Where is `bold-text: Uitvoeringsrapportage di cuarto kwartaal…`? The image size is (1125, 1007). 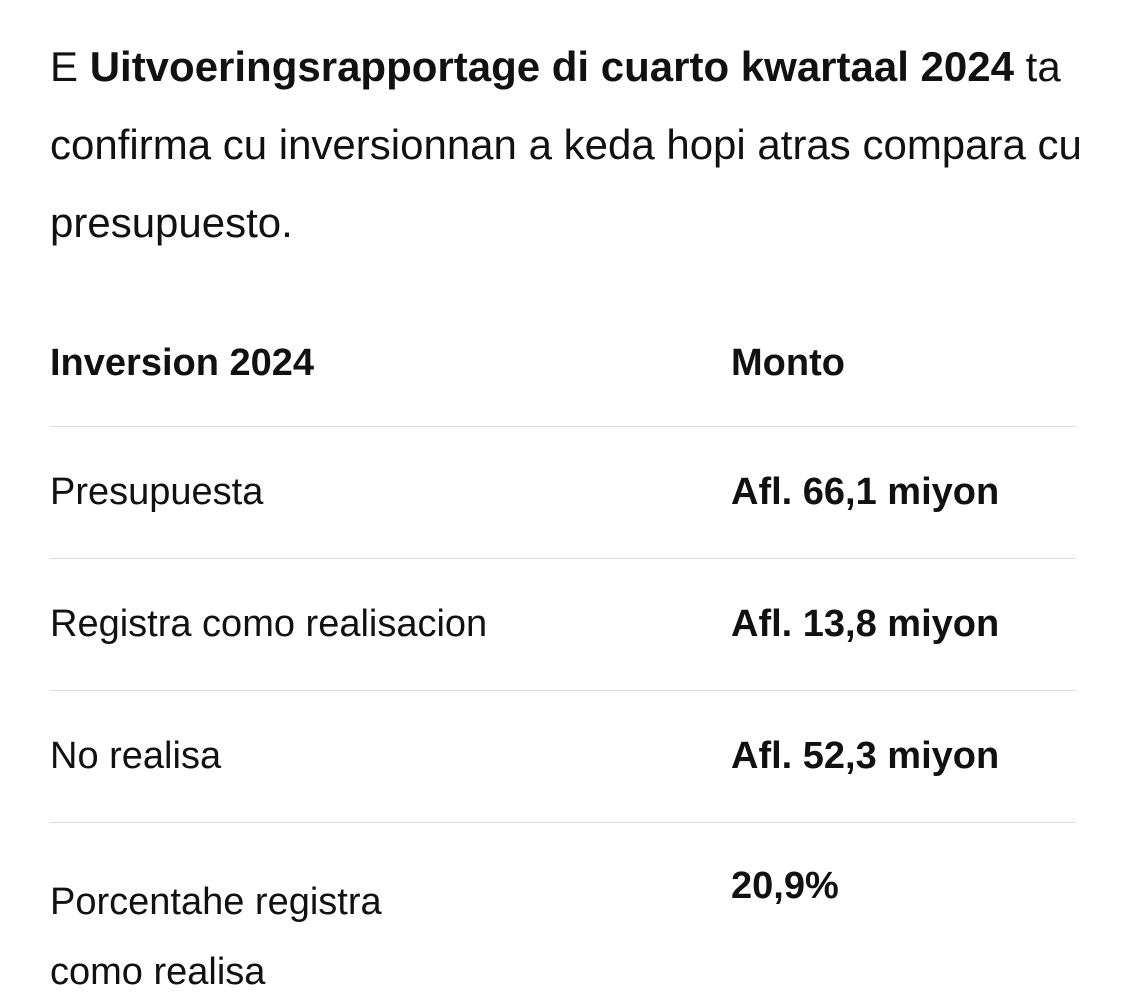 bold-text: Uitvoeringsrapportage di cuarto kwartaal… is located at coordinates (552, 66).